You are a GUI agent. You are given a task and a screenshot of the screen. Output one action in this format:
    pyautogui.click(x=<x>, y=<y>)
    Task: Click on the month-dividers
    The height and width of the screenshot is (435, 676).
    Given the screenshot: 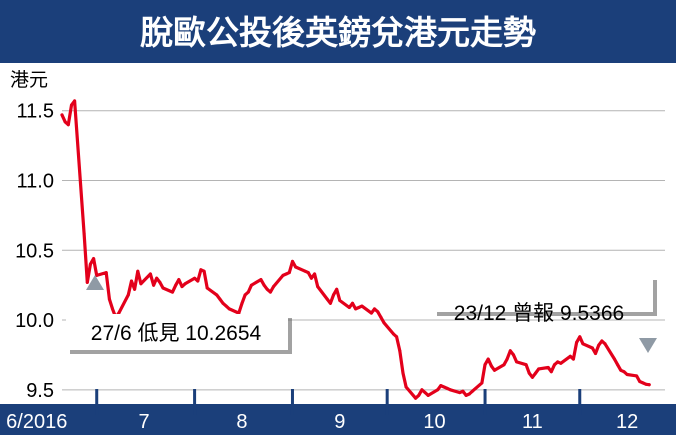 What is the action you would take?
    pyautogui.click(x=338, y=402)
    